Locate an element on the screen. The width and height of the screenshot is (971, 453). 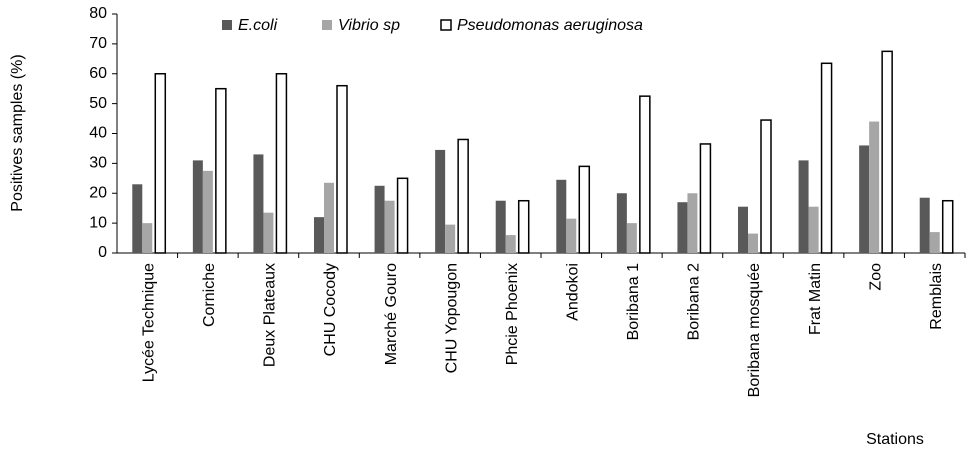
x-tick-label: Frat Matin is located at coordinates (815, 299).